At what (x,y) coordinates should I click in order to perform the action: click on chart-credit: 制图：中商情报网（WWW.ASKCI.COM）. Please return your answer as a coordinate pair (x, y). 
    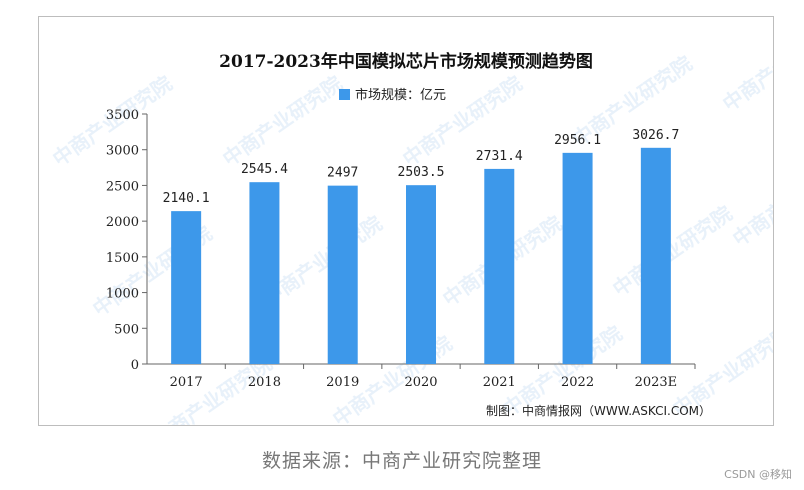
    Looking at the image, I should click on (598, 410).